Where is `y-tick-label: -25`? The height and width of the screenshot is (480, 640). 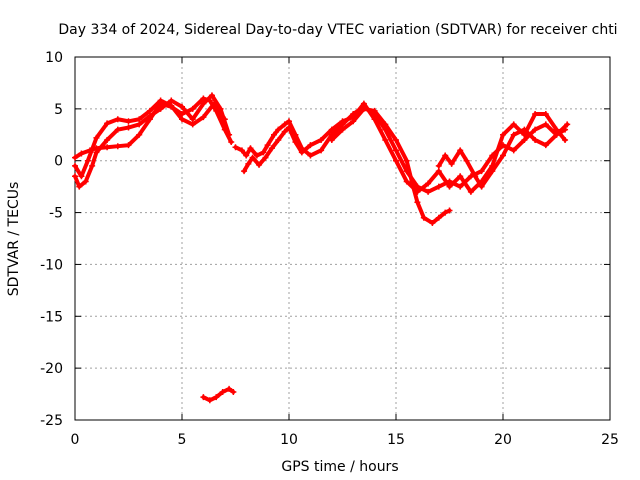 y-tick-label: -25 is located at coordinates (51, 421).